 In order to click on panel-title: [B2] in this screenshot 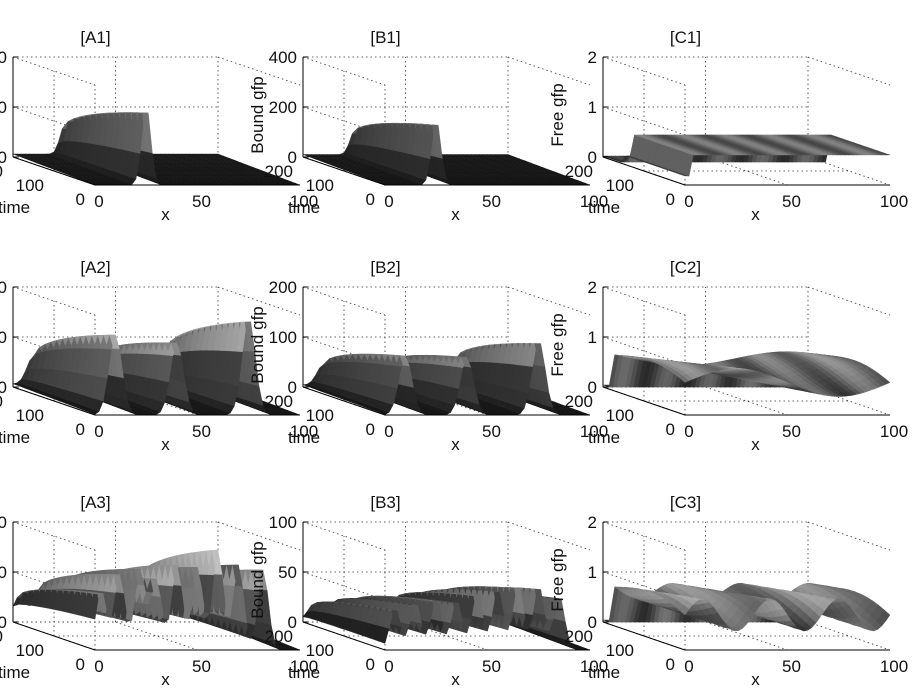, I will do `click(385, 267)`.